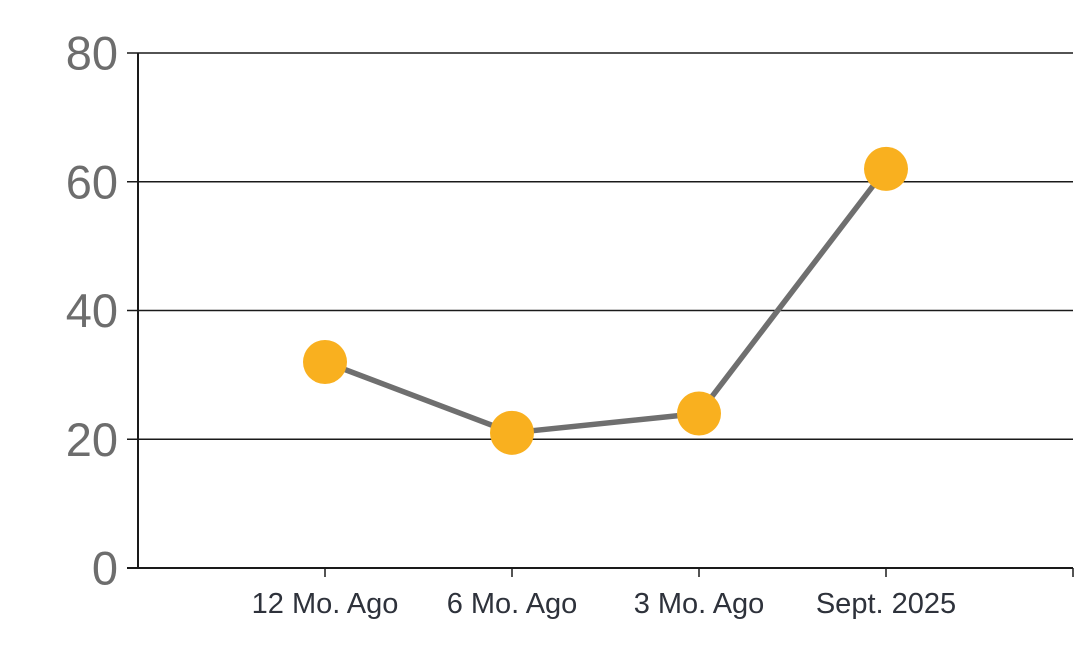 The width and height of the screenshot is (1078, 663). I want to click on y-axis-label: 60, so click(92, 181).